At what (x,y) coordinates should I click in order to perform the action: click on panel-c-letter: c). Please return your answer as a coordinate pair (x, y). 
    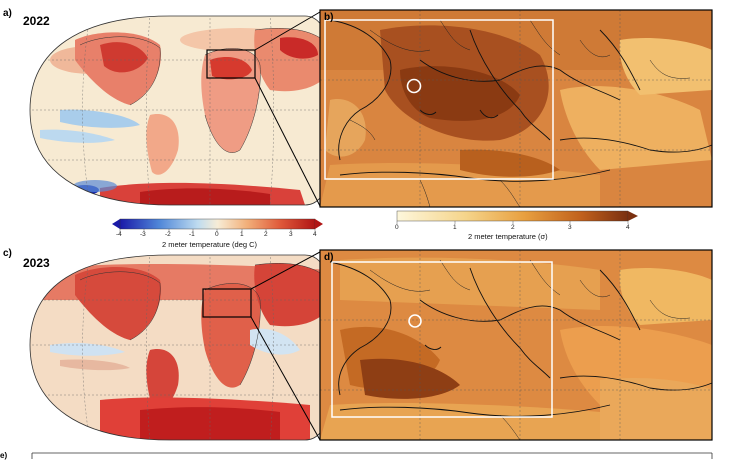
    Looking at the image, I should click on (7, 253).